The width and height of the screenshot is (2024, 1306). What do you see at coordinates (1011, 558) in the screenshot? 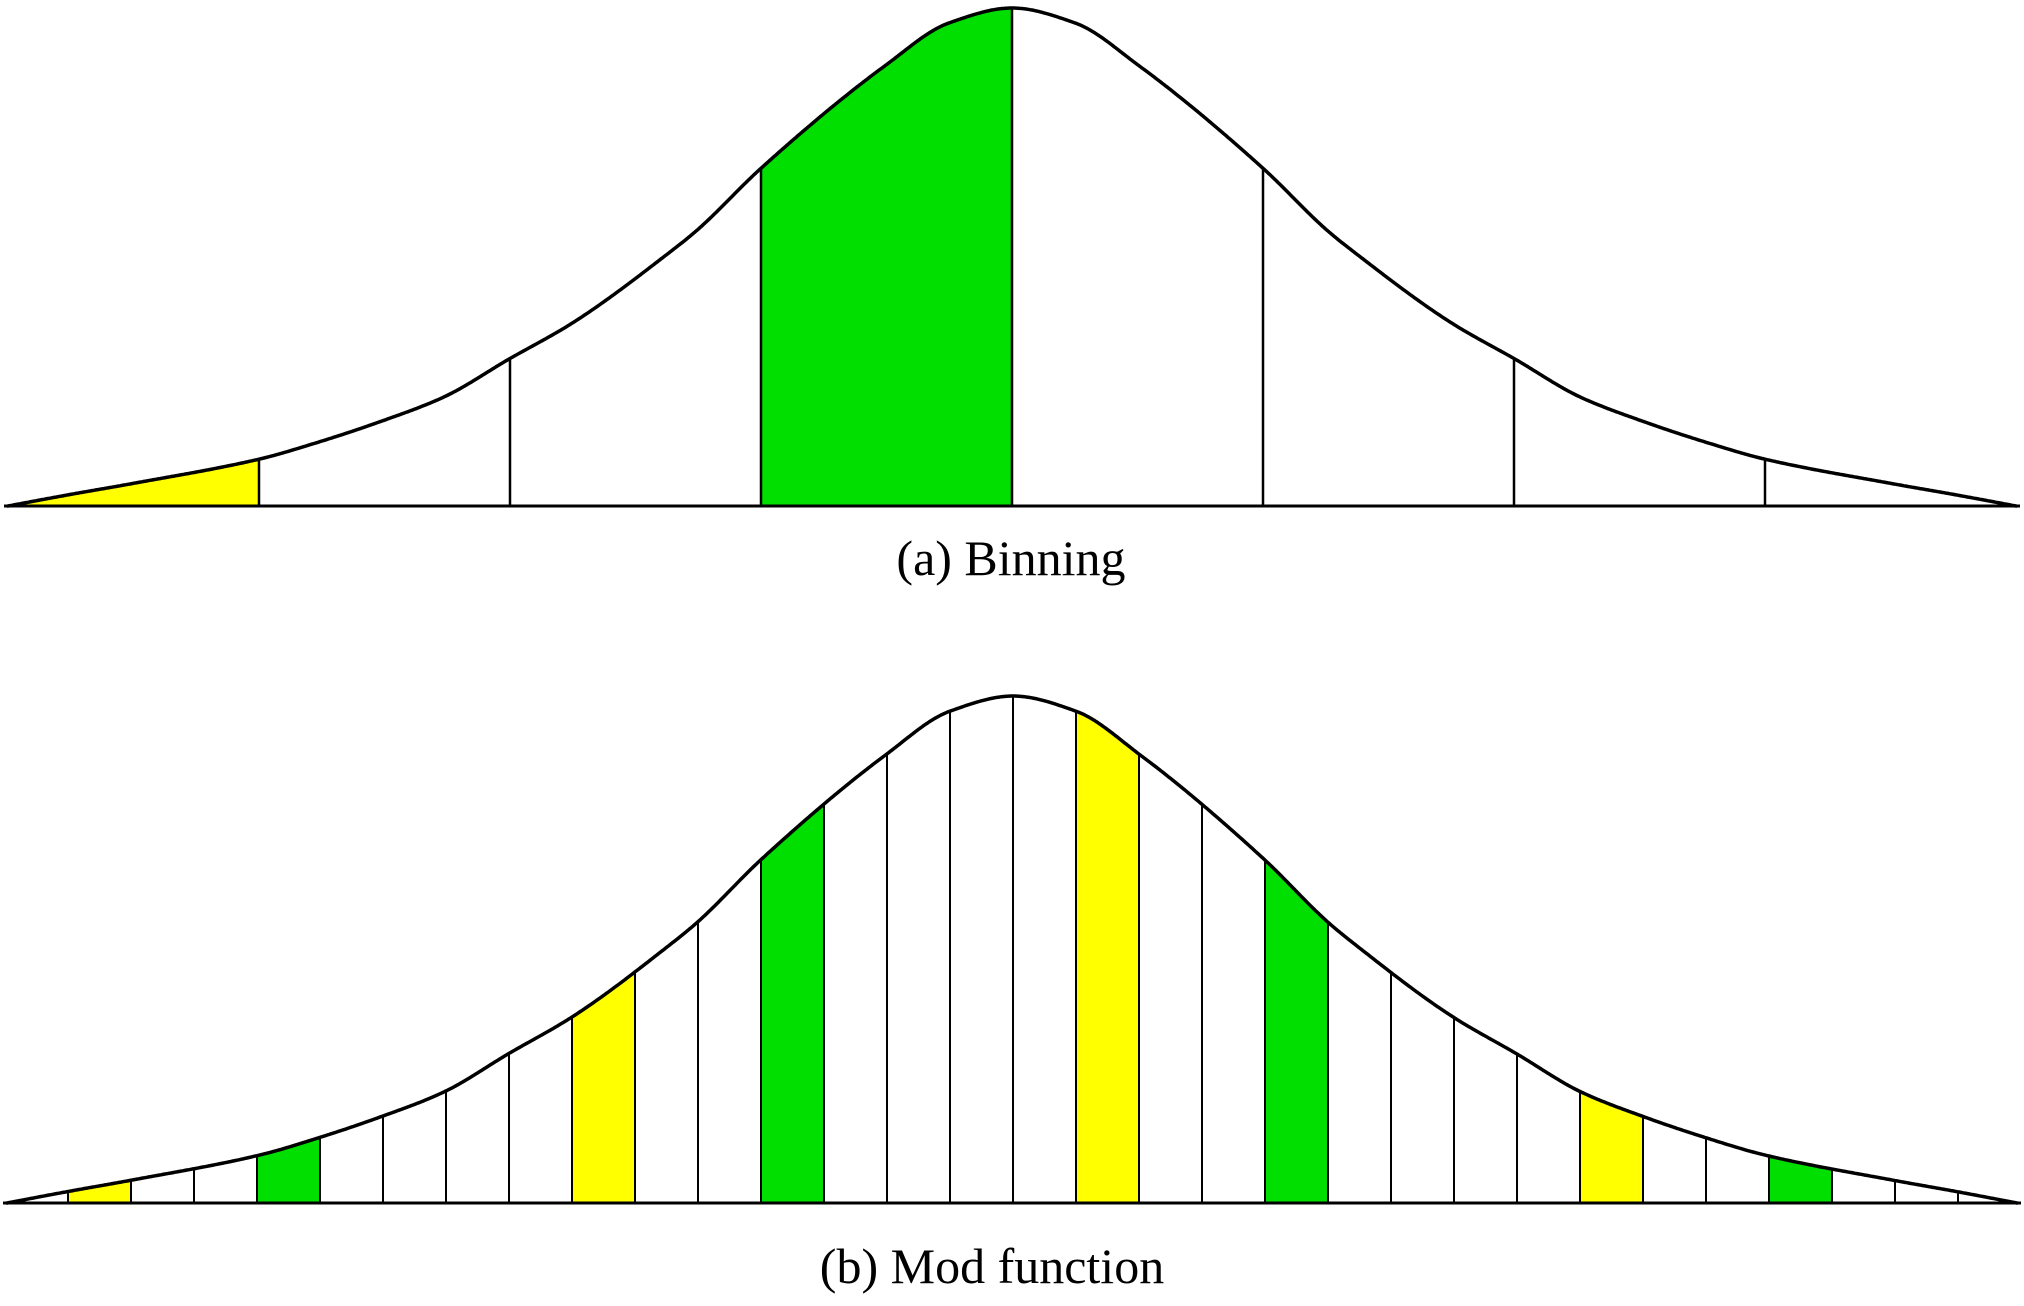
I see `panel-a-caption: (a) Binning` at bounding box center [1011, 558].